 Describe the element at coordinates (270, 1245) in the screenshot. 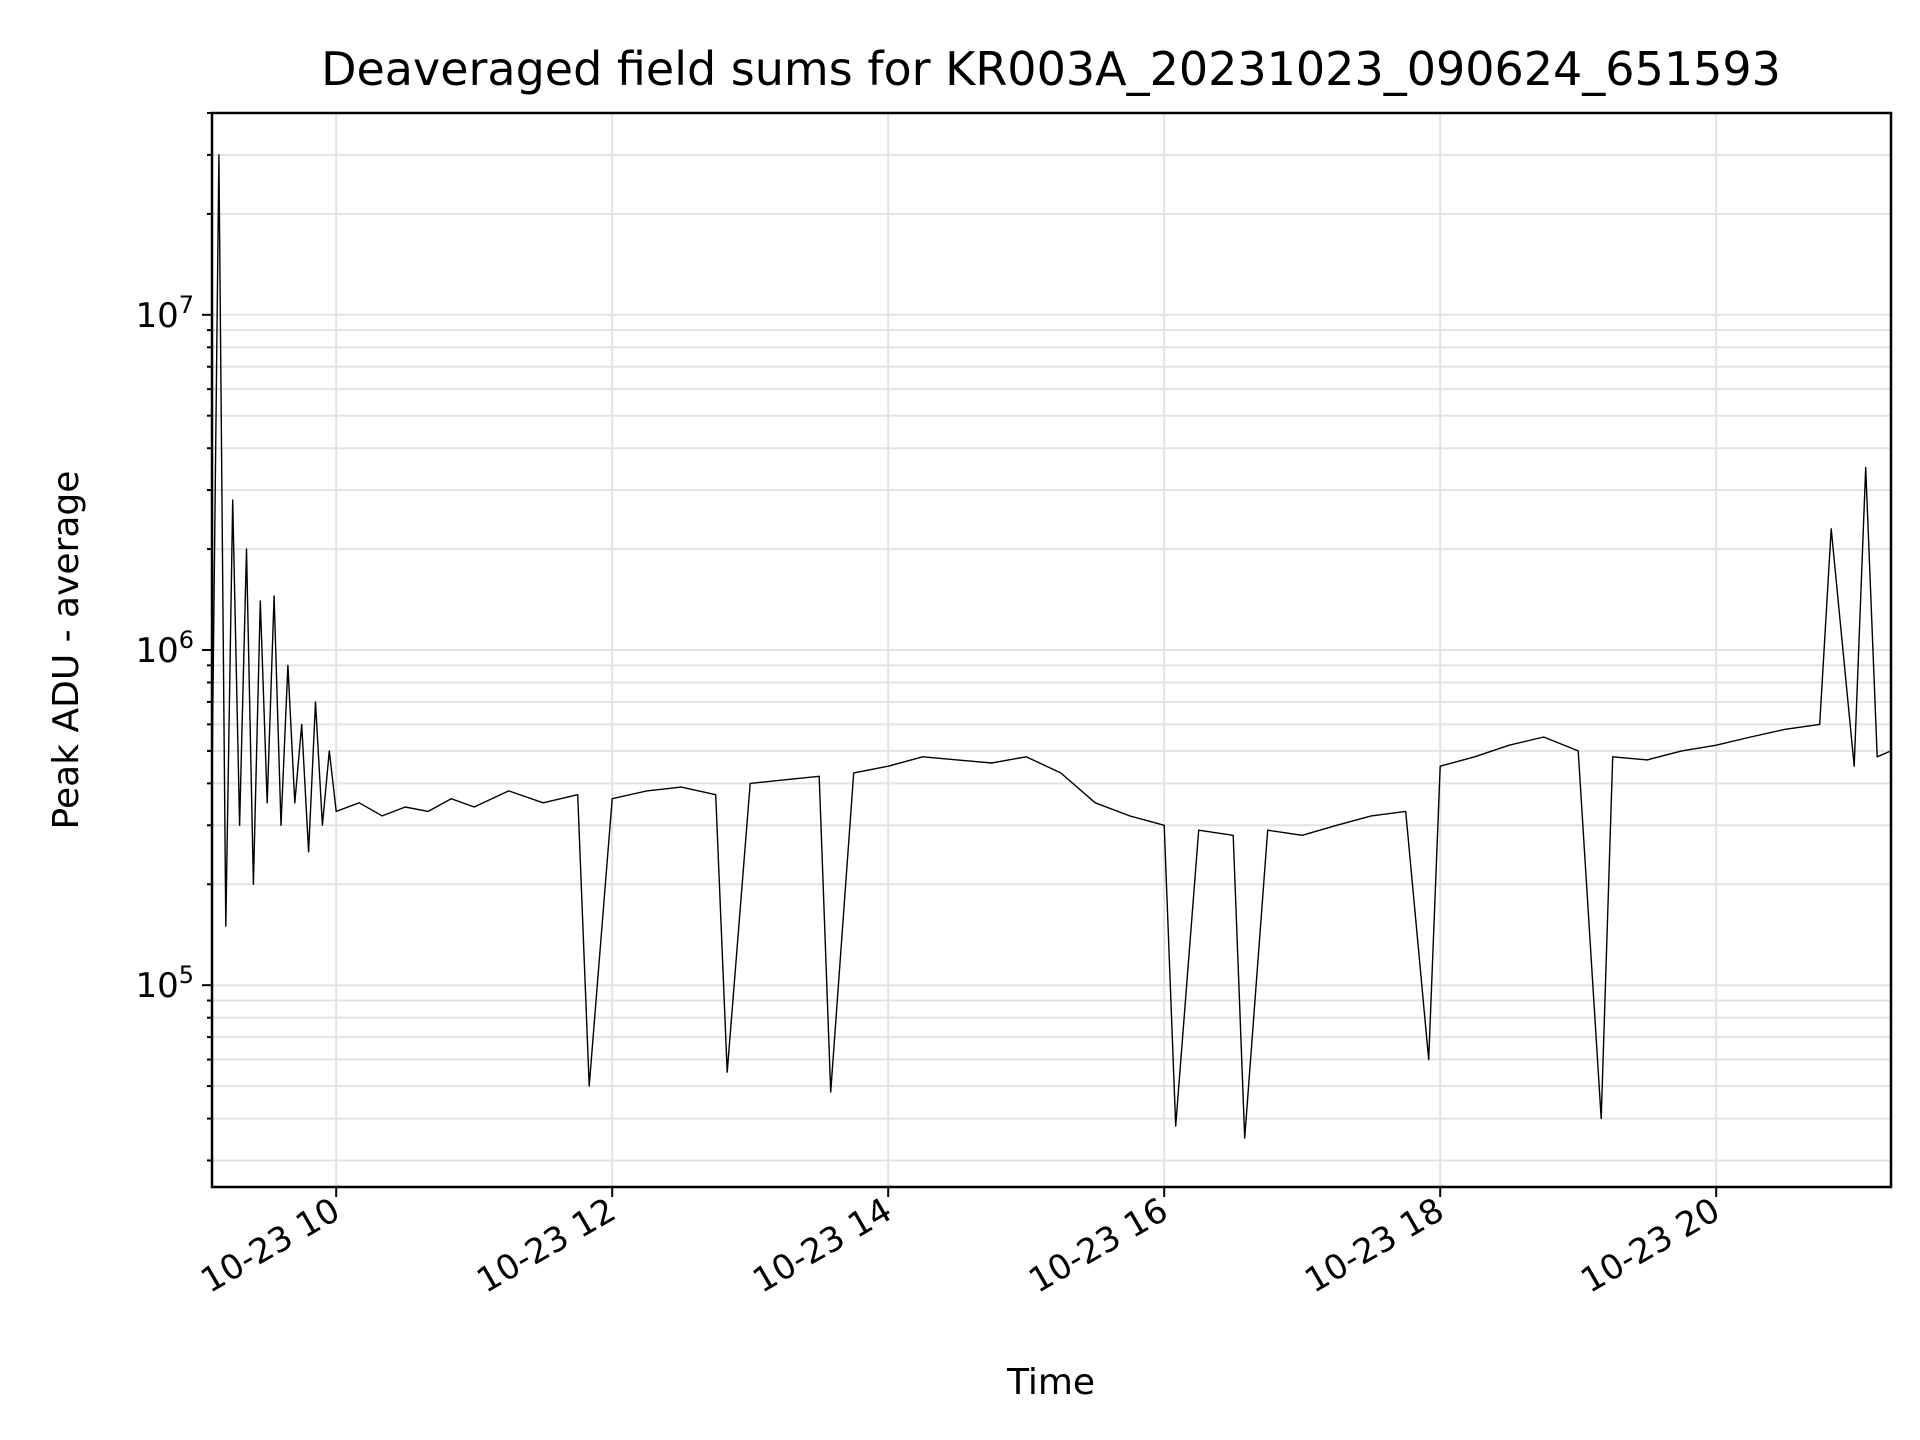

I see `x-tick-label: 10-23 10` at that location.